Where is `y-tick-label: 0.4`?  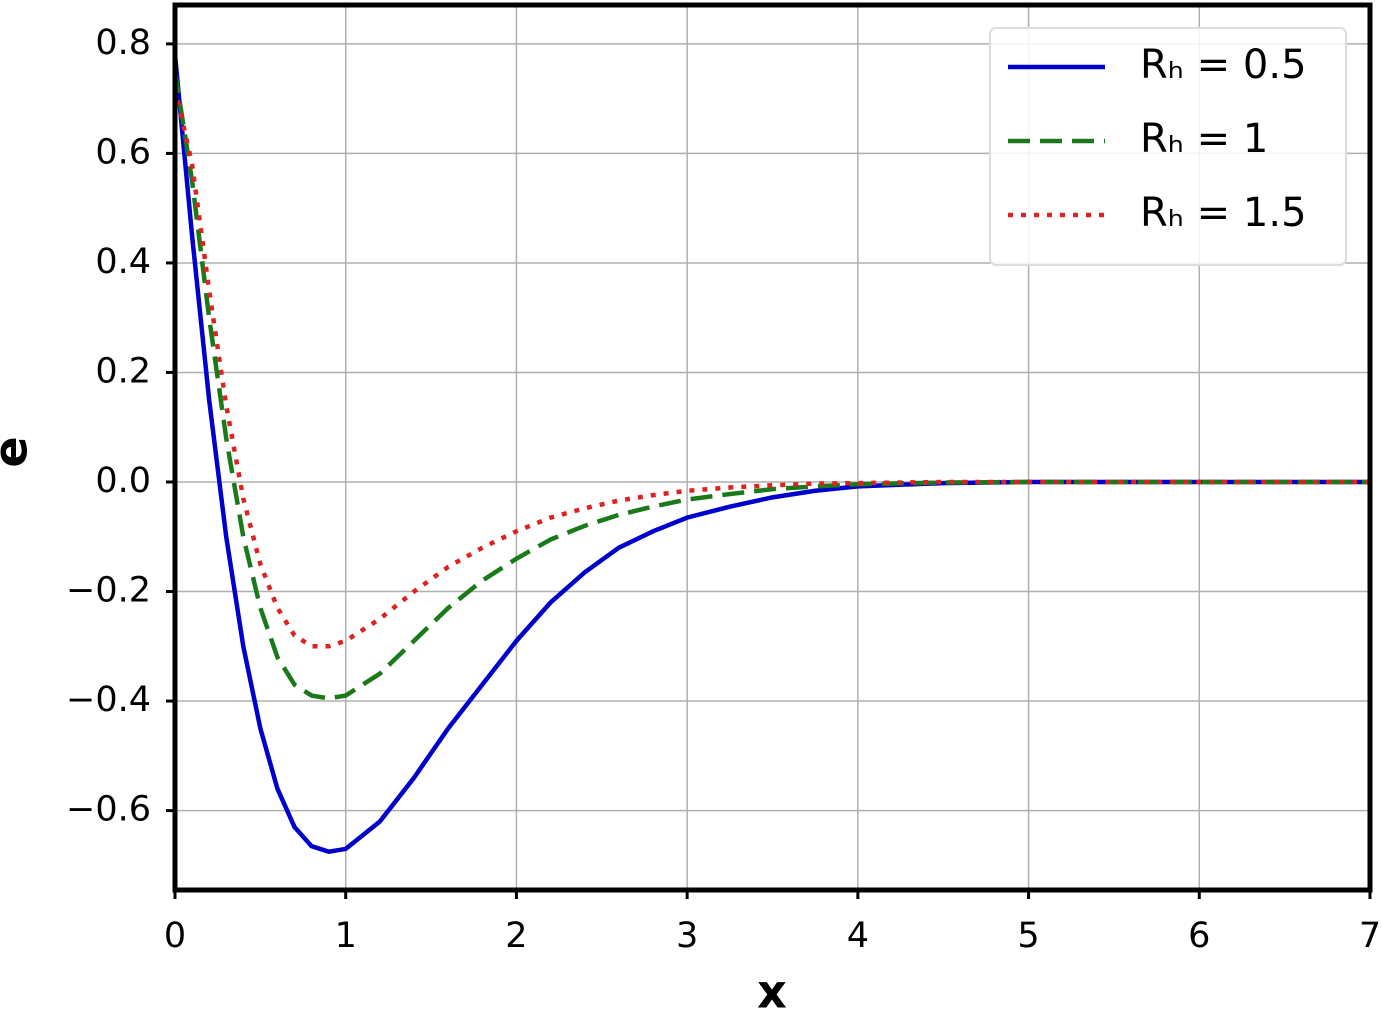 y-tick-label: 0.4 is located at coordinates (123, 262).